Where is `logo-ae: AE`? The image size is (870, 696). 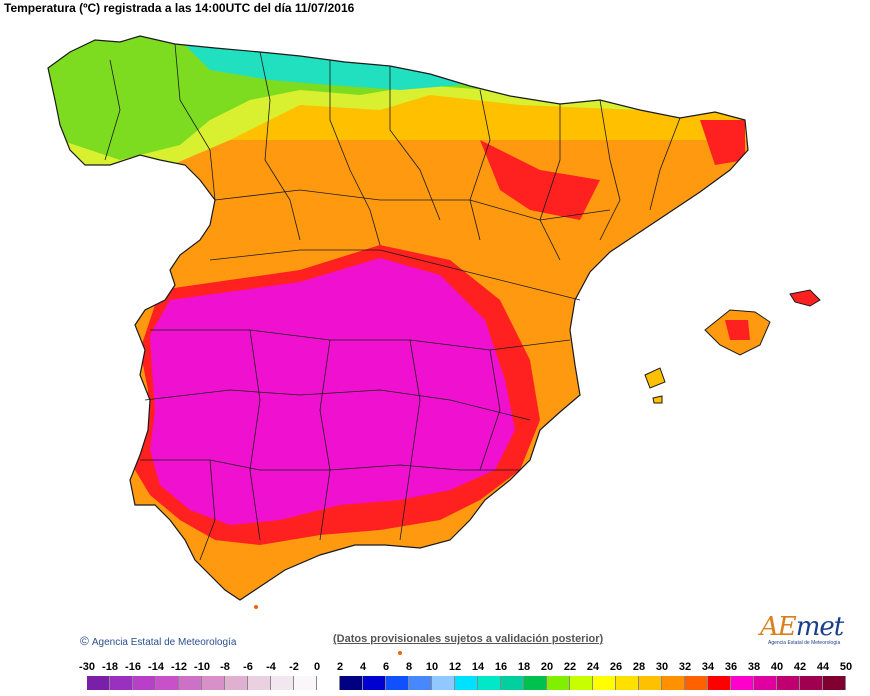
logo-ae: AE is located at coordinates (778, 627).